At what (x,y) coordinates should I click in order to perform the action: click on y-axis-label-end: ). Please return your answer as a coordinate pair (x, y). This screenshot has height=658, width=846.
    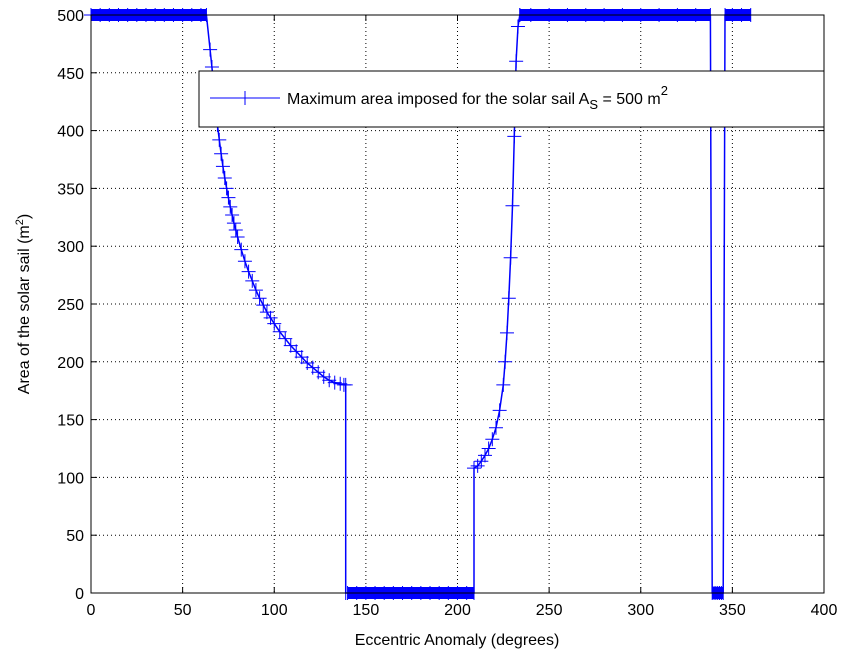
    Looking at the image, I should click on (24, 216).